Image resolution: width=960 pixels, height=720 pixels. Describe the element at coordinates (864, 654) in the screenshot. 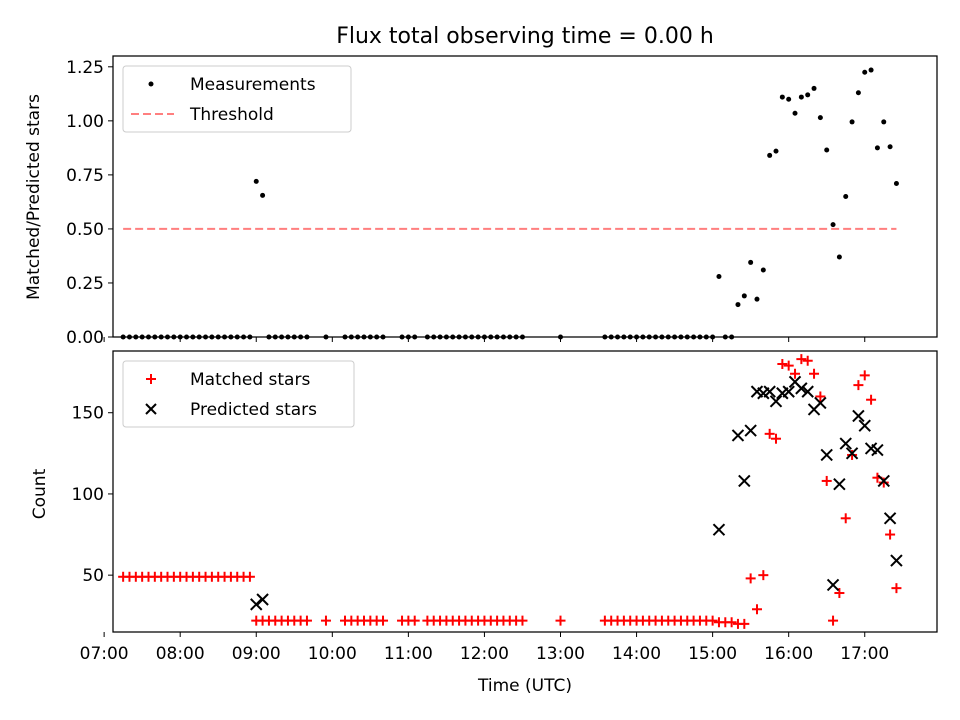

I see `x-tick-label: 17:00` at that location.